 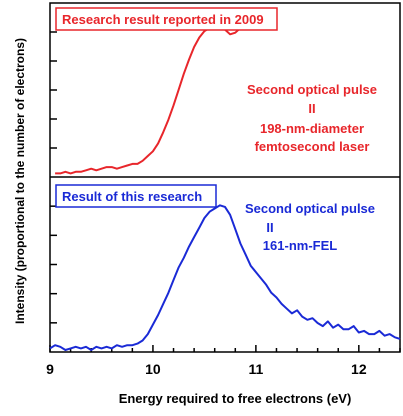 I want to click on x-axis-label: Energy required to free electrons (eV), so click(x=235, y=398).